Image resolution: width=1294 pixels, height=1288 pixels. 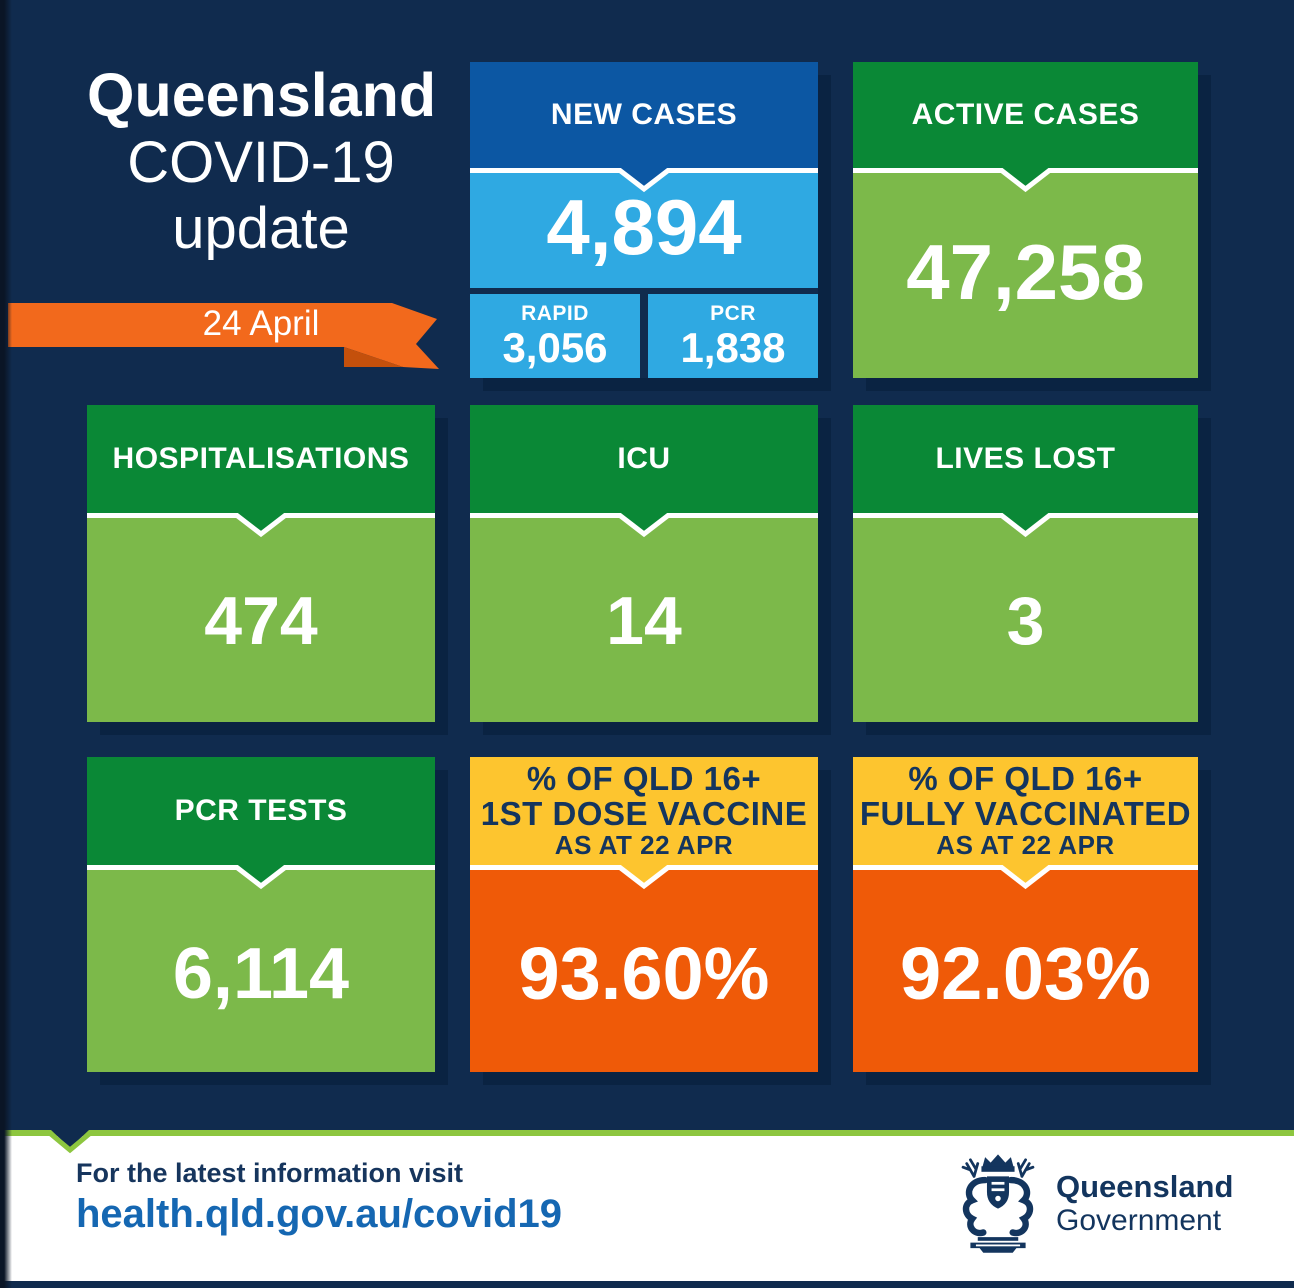 I want to click on pcr-cases-box: PCR 1,838, so click(x=733, y=336).